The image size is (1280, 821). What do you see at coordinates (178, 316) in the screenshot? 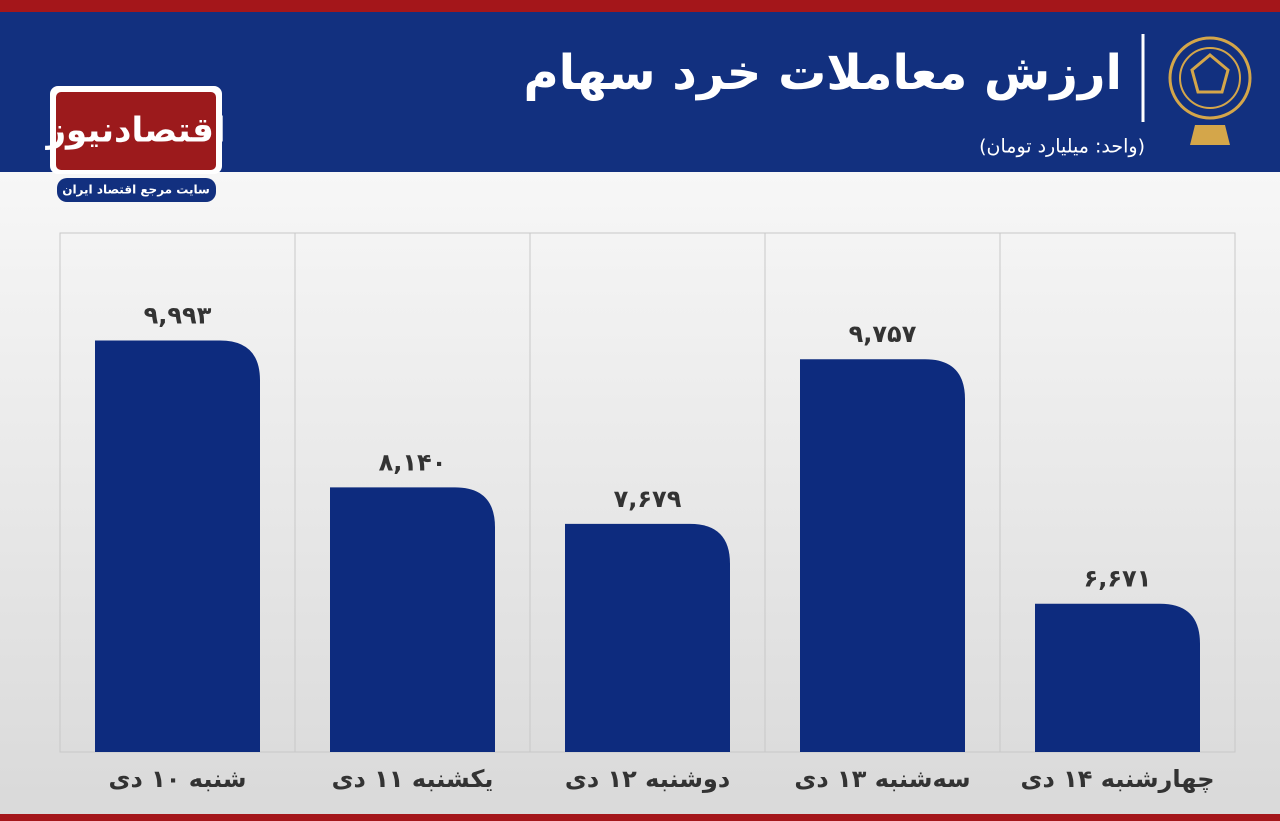
I see `value-label: ۹,۹۹۳` at bounding box center [178, 316].